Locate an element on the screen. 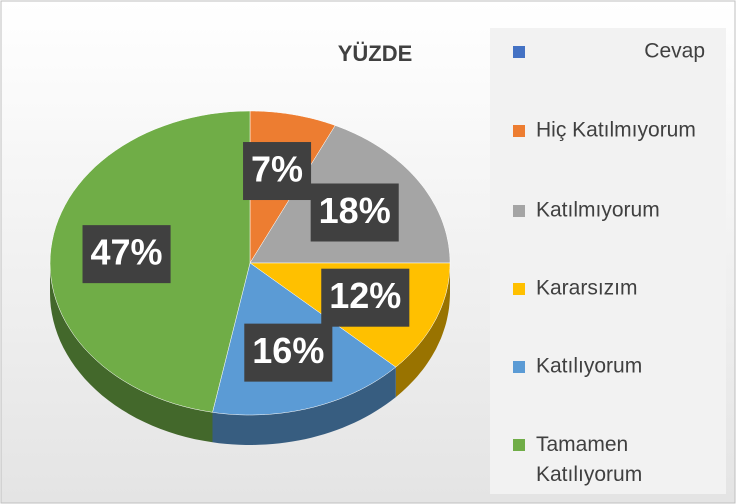 The image size is (736, 504). chart-title: YÜZDE is located at coordinates (375, 53).